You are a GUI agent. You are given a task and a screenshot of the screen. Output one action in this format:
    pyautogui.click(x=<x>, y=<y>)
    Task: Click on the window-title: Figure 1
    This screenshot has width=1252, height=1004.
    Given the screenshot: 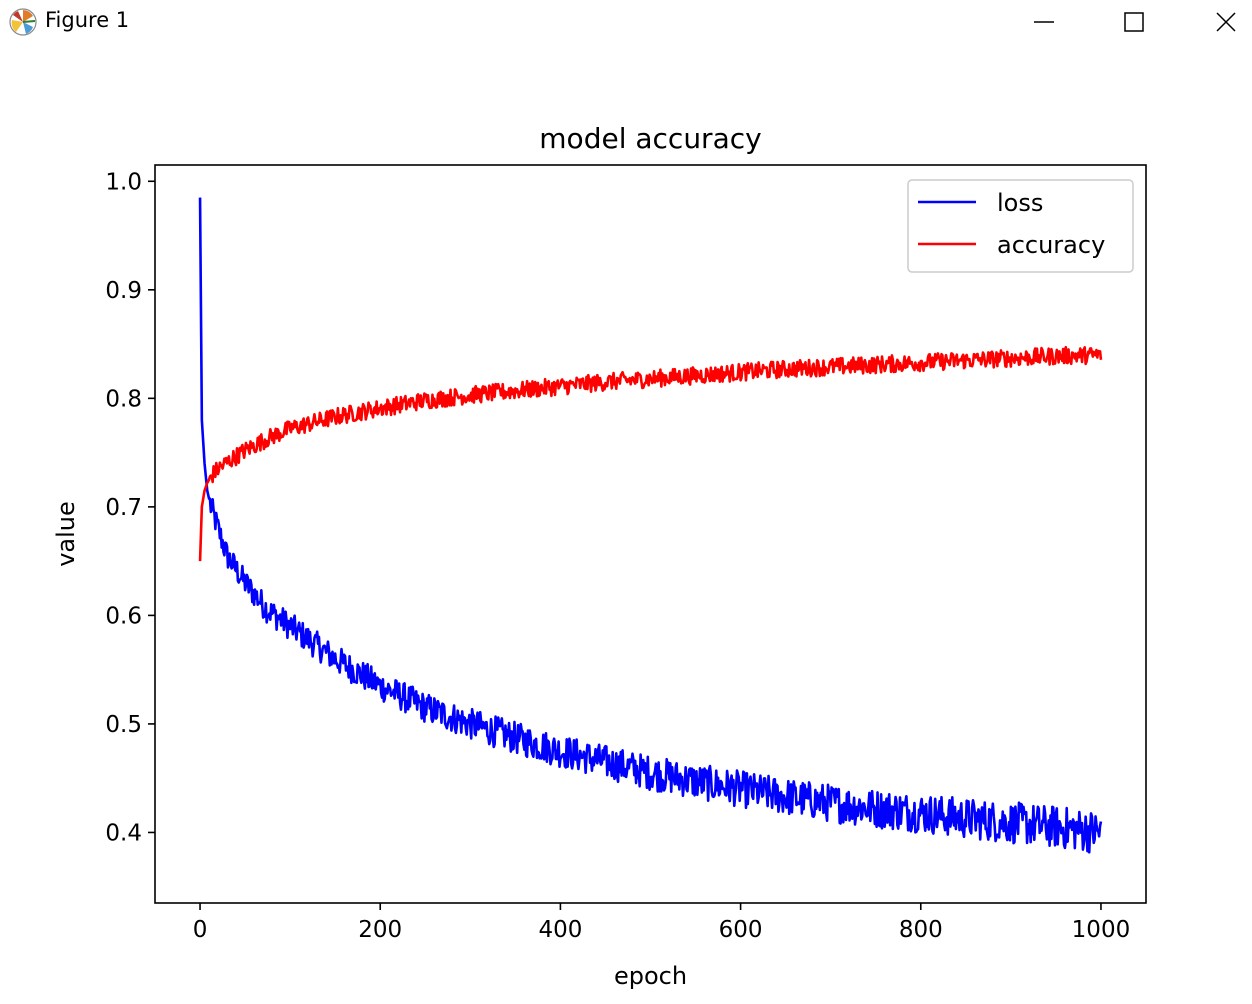 What is the action you would take?
    pyautogui.click(x=87, y=20)
    